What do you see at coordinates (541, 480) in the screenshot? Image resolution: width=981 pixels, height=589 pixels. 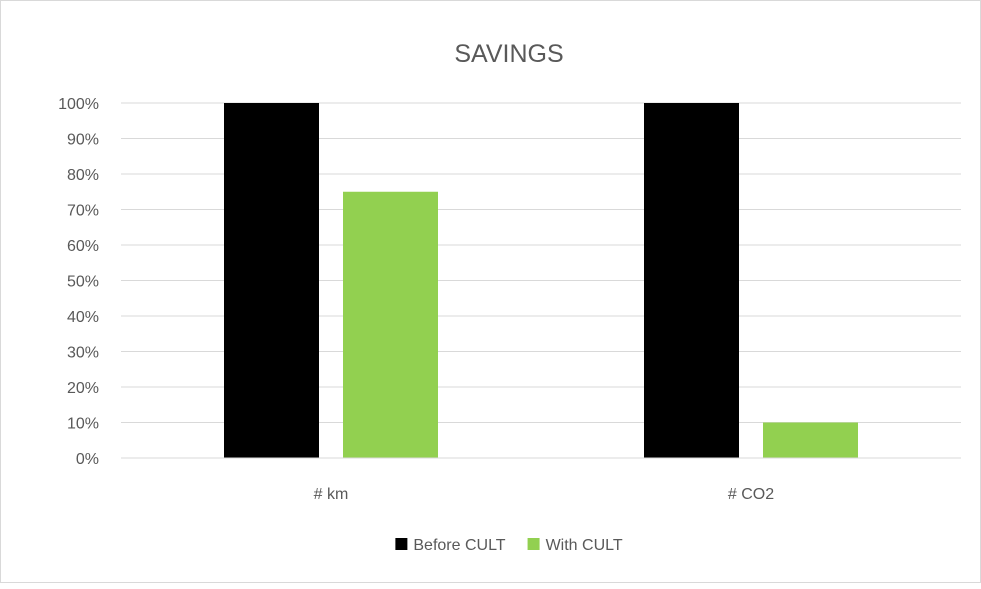 I see `x-axis: # km # CO2` at bounding box center [541, 480].